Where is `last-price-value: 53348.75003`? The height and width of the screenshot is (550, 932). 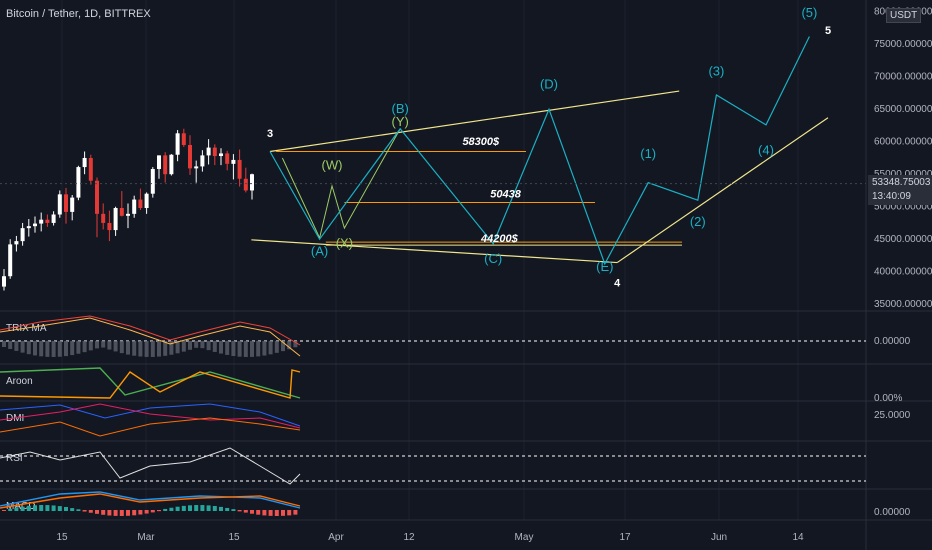 last-price-value: 53348.75003 is located at coordinates (901, 182).